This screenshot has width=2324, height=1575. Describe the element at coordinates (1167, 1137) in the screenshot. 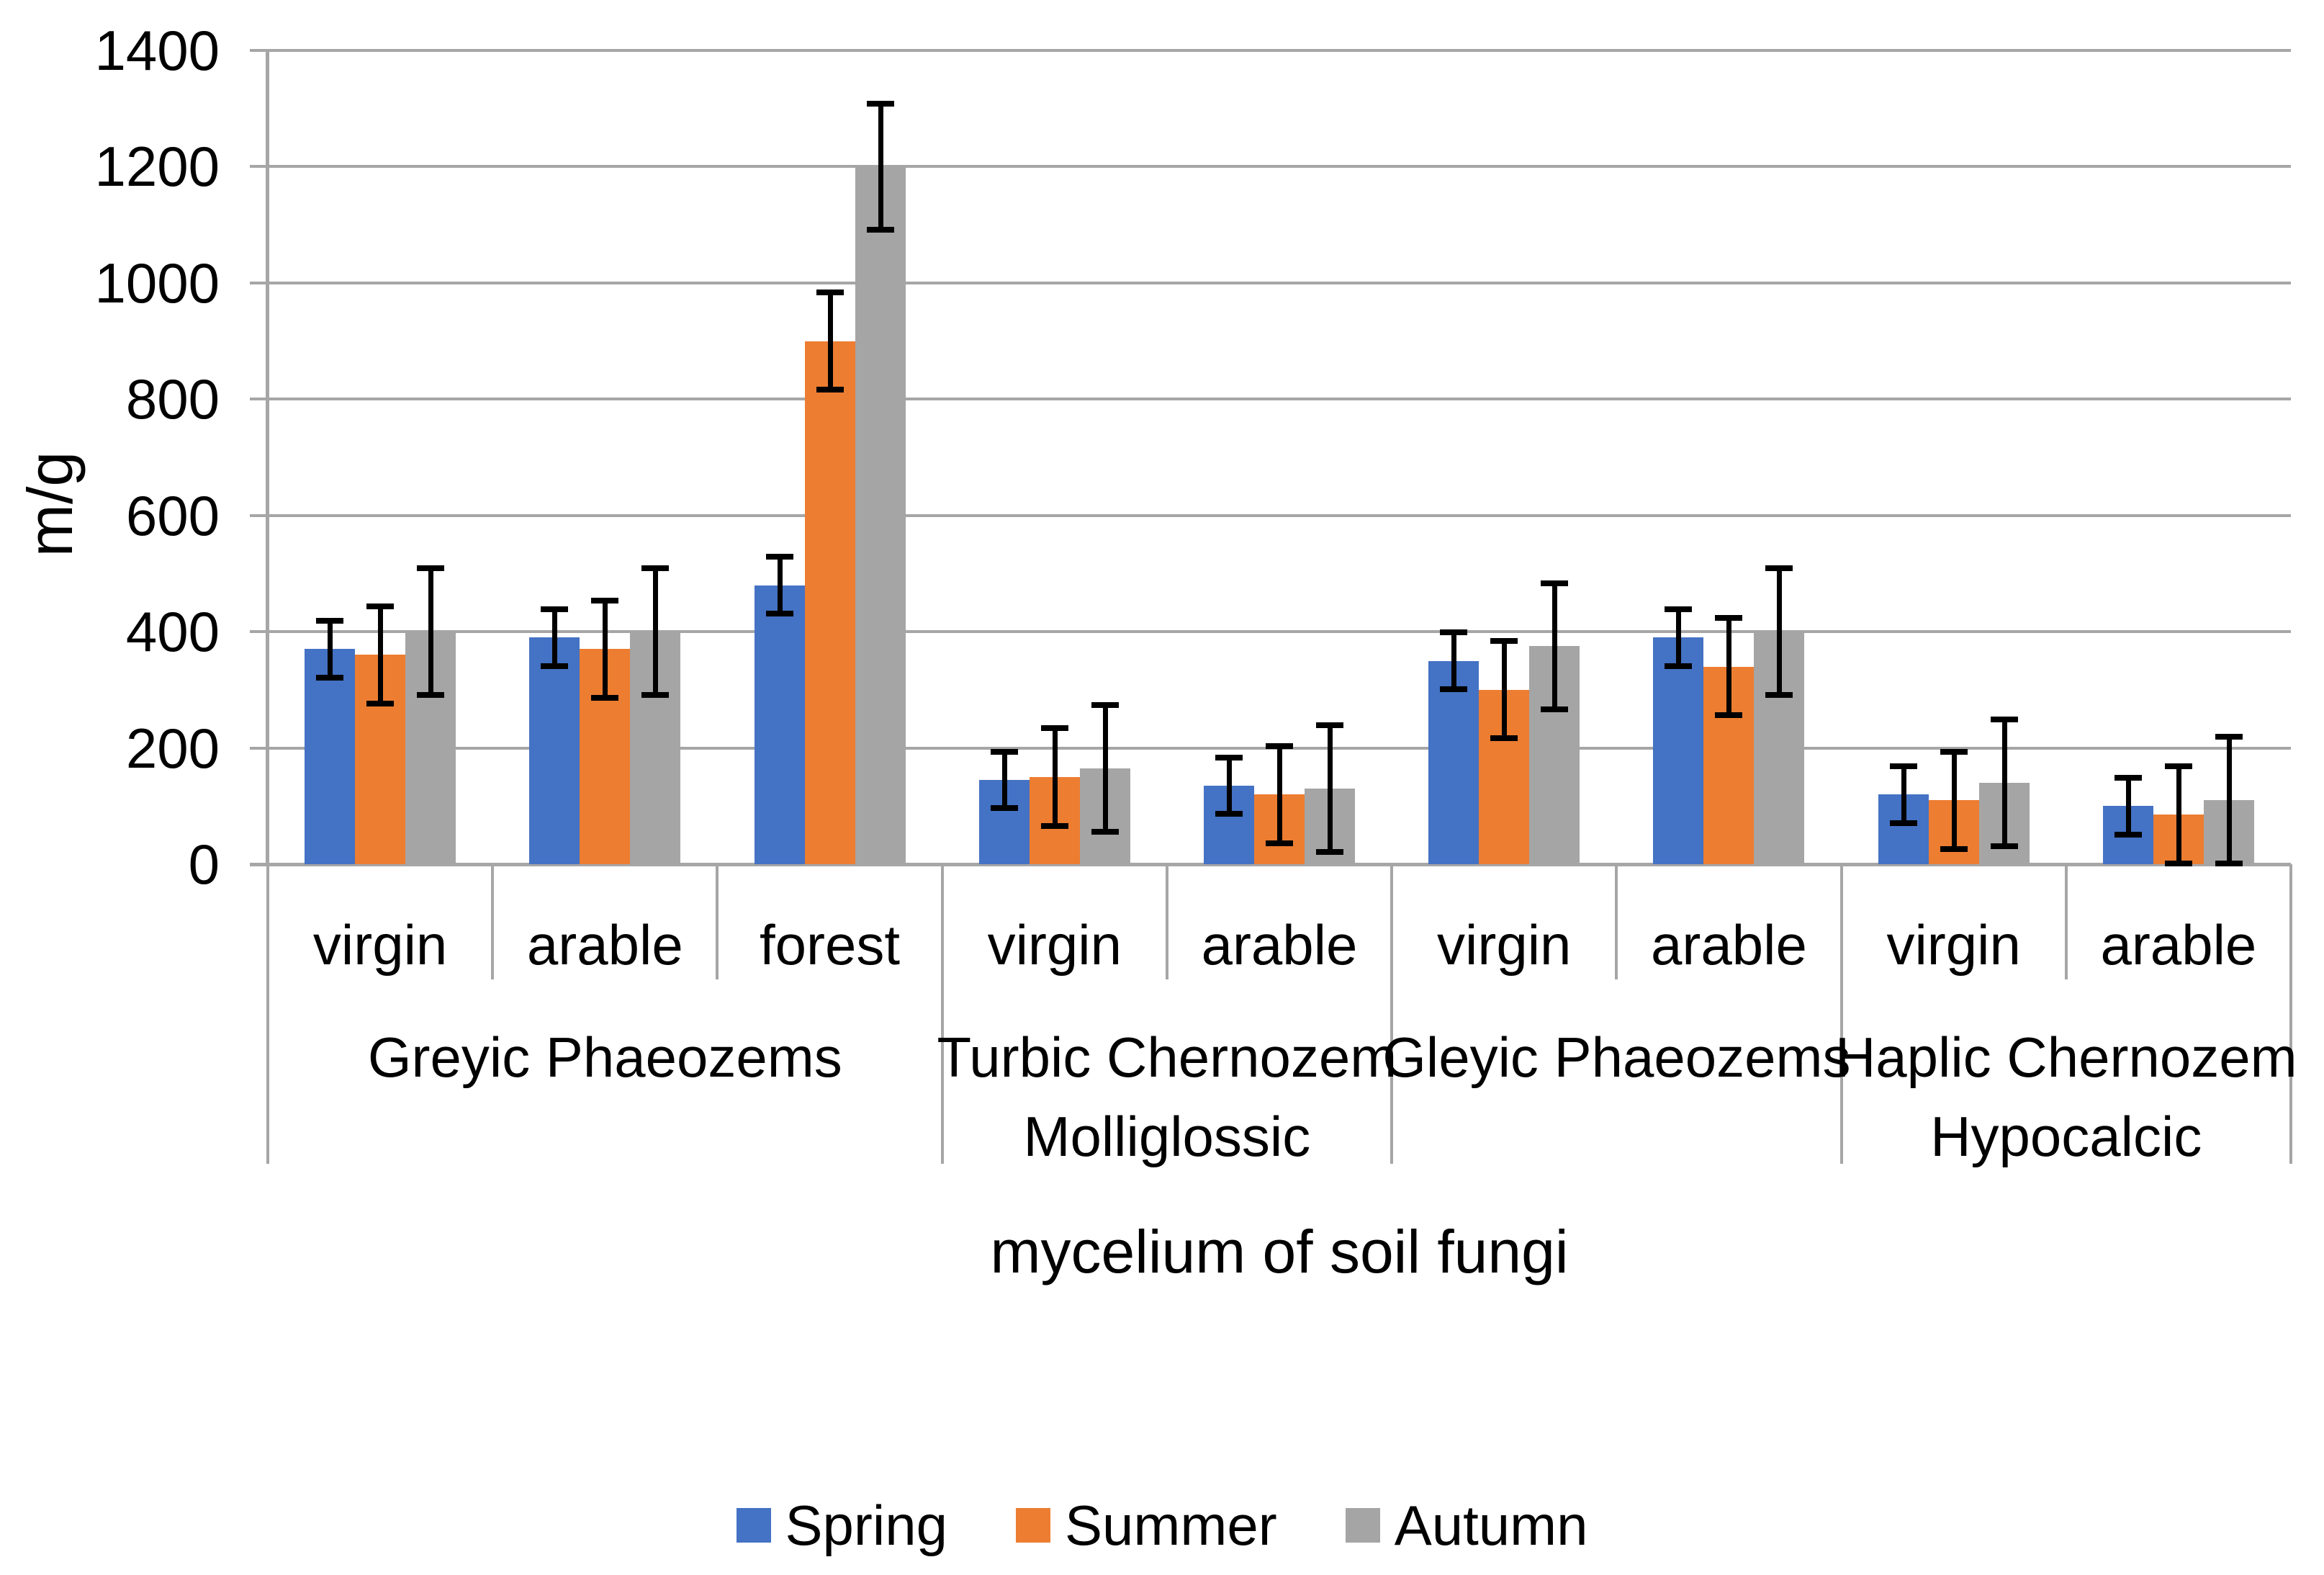

I see `group-label: Molliglossic` at that location.